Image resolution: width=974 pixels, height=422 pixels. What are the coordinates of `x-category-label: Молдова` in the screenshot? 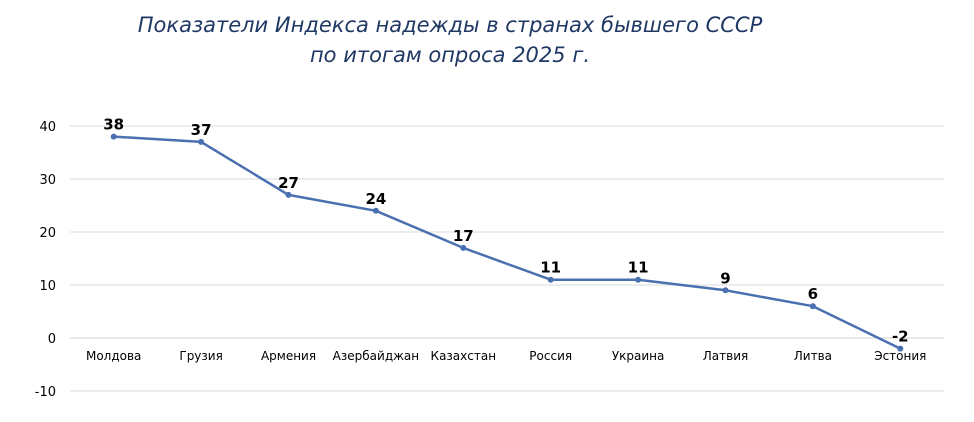 It's located at (113, 356).